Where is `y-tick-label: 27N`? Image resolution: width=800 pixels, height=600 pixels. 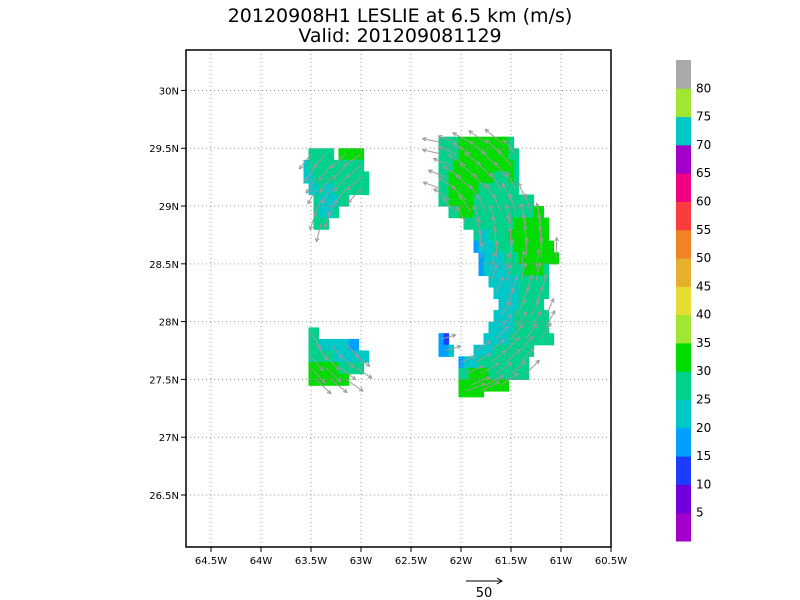
y-tick-label: 27N is located at coordinates (169, 438).